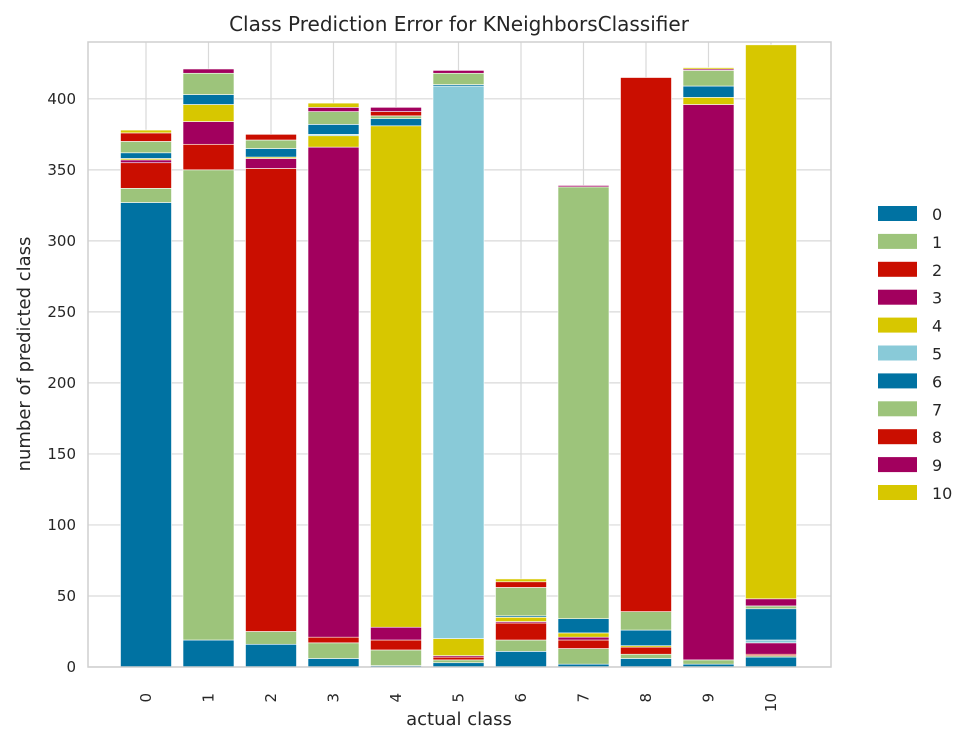 The image size is (975, 743). I want to click on legend-label-7: 7, so click(937, 409).